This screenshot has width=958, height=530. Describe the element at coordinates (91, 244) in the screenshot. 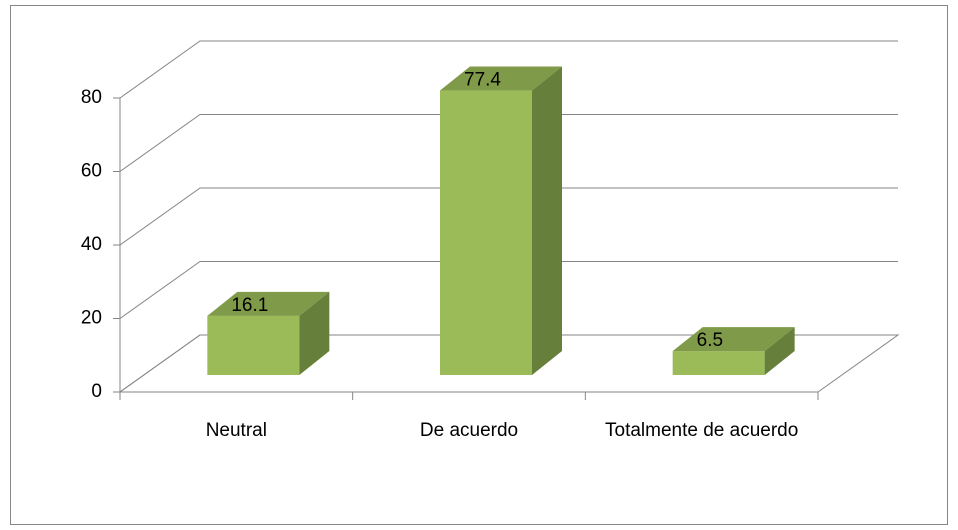

I see `y-tick-label: 40` at that location.